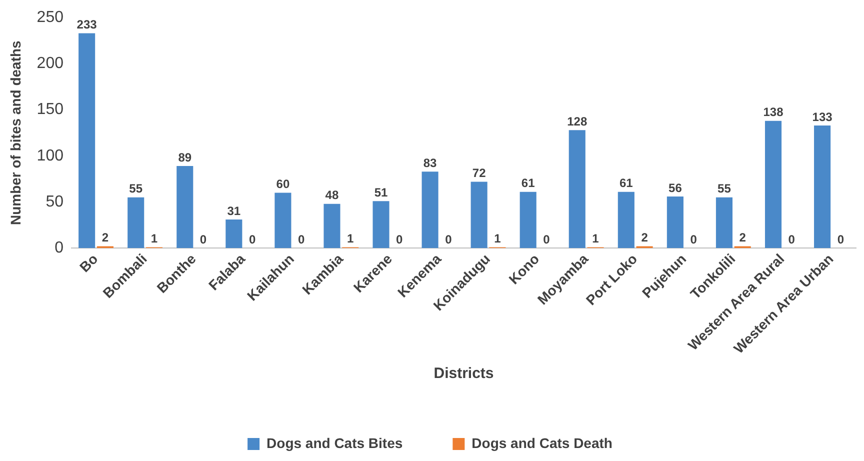  Describe the element at coordinates (55, 201) in the screenshot. I see `y-tick-label: 50` at that location.